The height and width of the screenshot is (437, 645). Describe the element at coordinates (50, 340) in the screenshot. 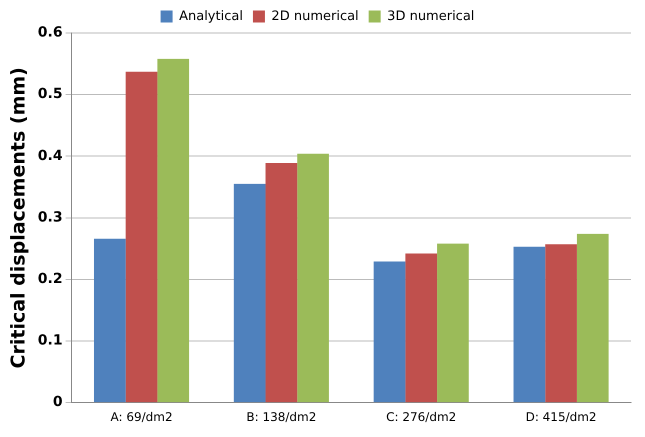

I see `y-tick-label: 0.1` at that location.